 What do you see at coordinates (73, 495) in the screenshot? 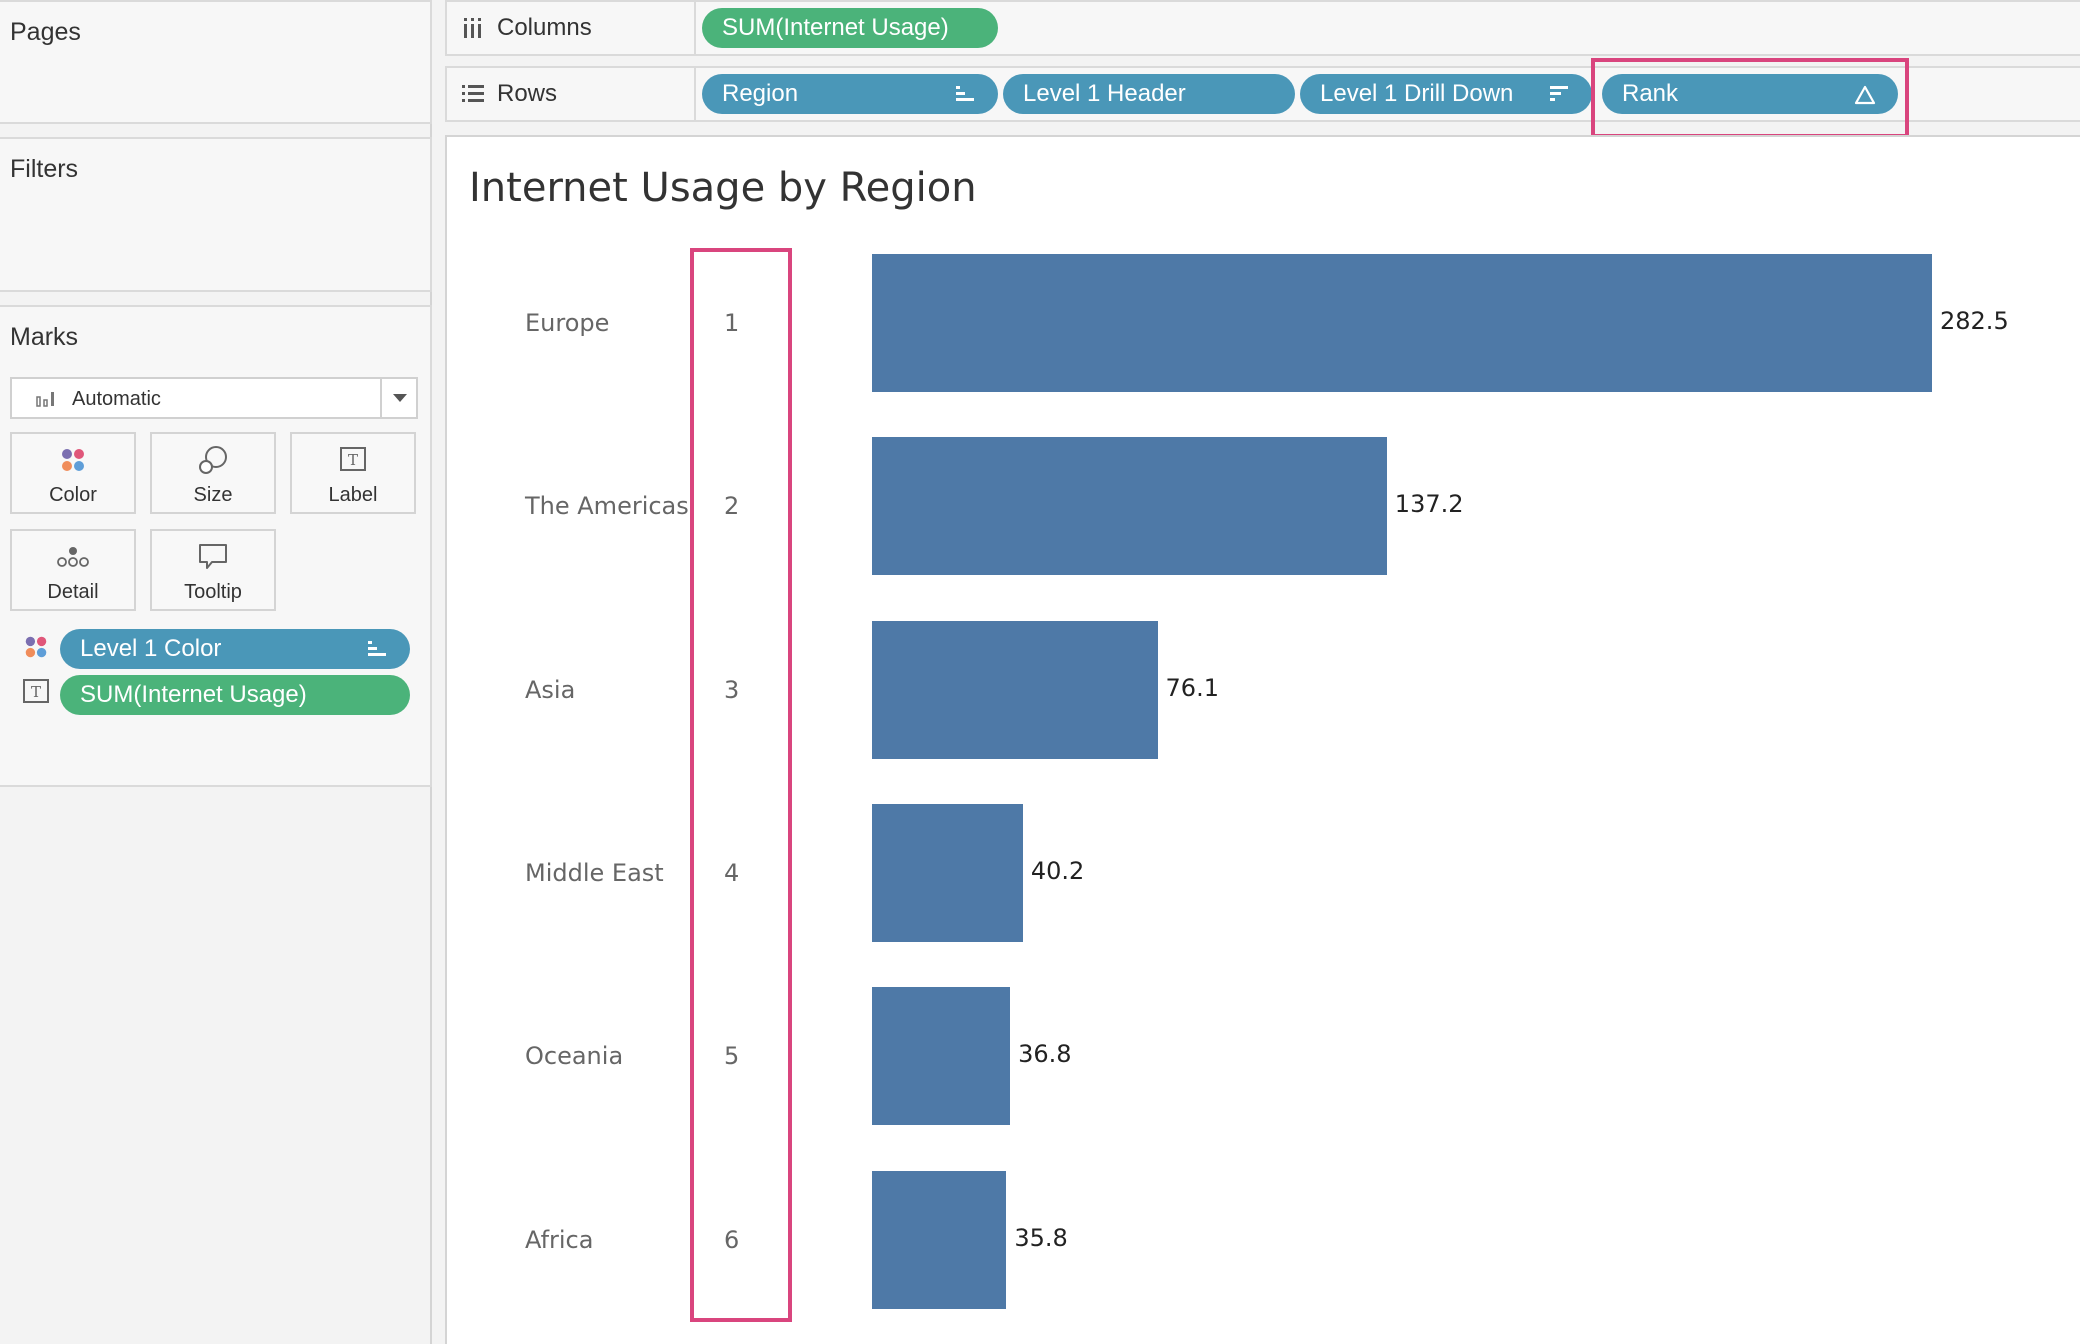
I see `color-button-label: Color` at bounding box center [73, 495].